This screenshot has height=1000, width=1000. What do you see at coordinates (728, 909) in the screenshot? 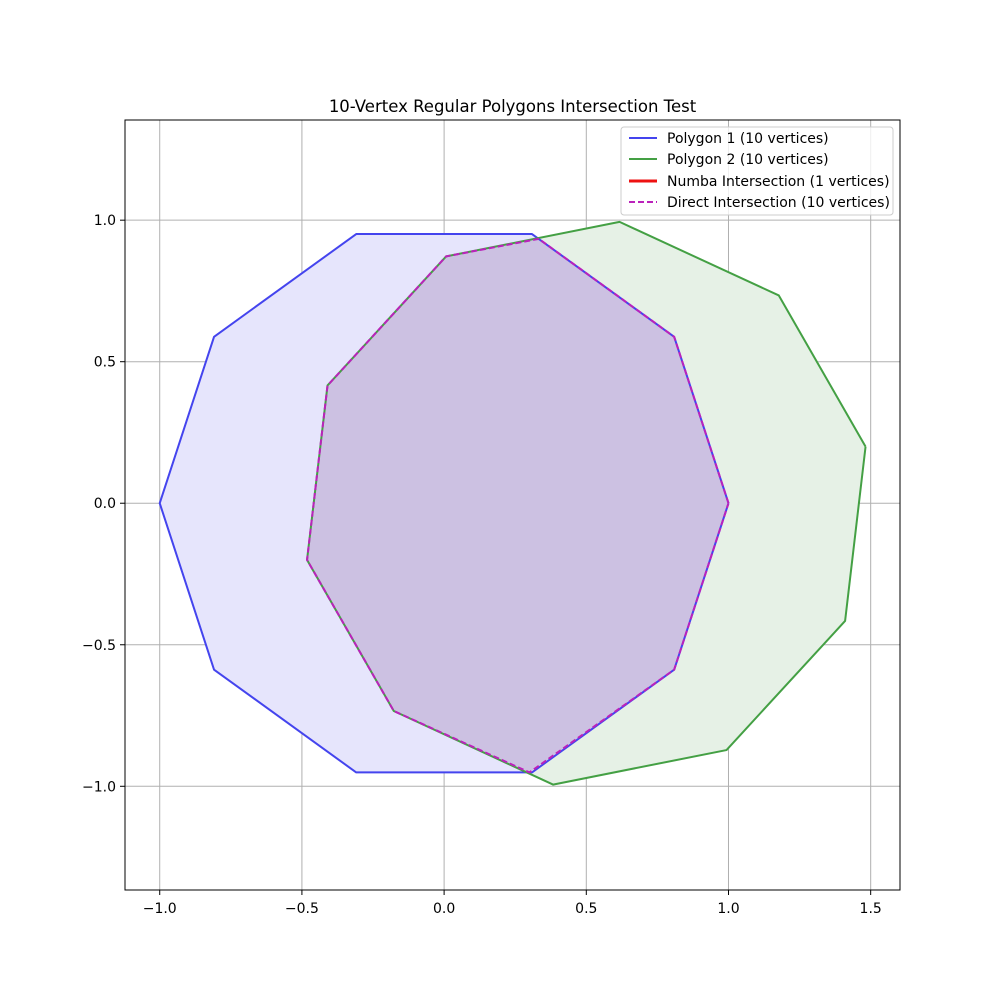
I see `x-tick-label-4: 1.0` at bounding box center [728, 909].